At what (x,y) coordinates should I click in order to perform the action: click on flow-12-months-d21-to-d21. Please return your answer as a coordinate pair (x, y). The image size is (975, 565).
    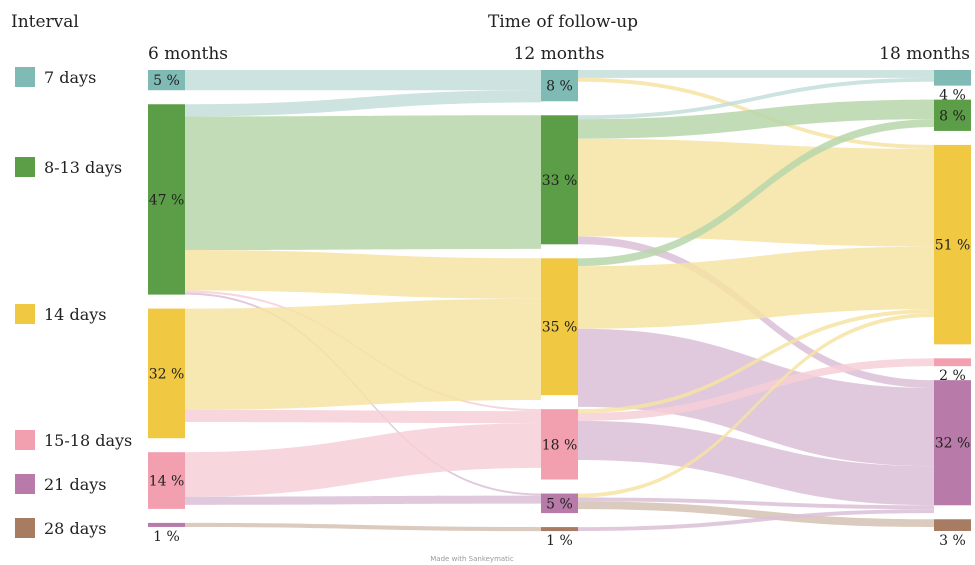
    Looking at the image, I should click on (756, 503).